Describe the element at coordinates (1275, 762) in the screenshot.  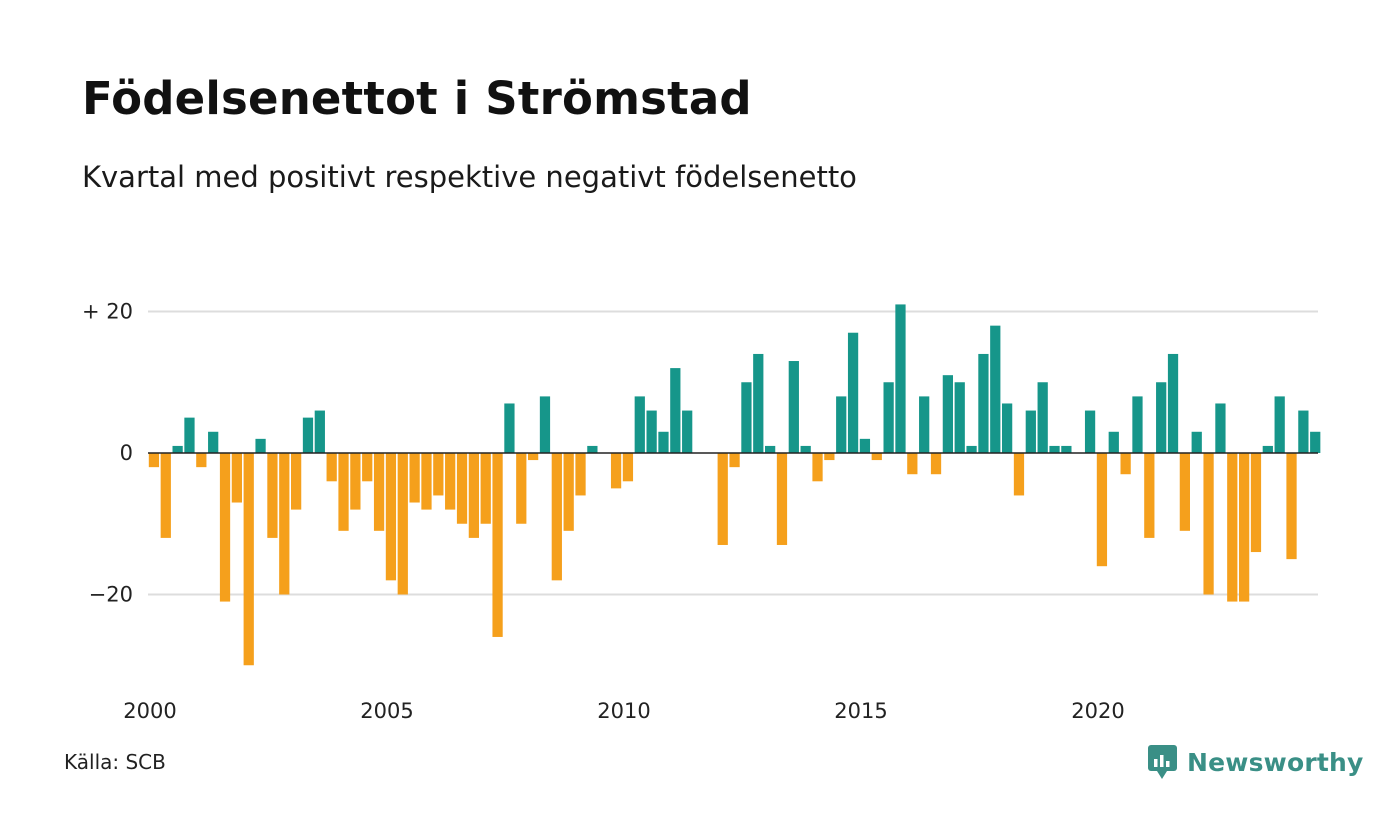
I see `brand-name: Newsworthy` at that location.